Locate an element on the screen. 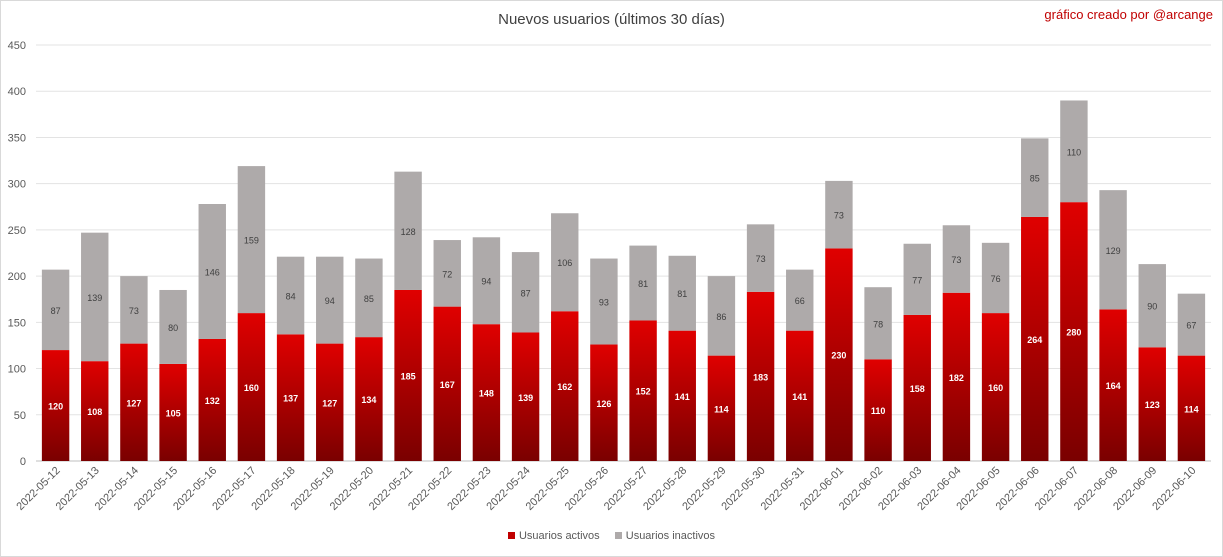 The width and height of the screenshot is (1223, 557). y-tick-label: 100 is located at coordinates (17, 370).